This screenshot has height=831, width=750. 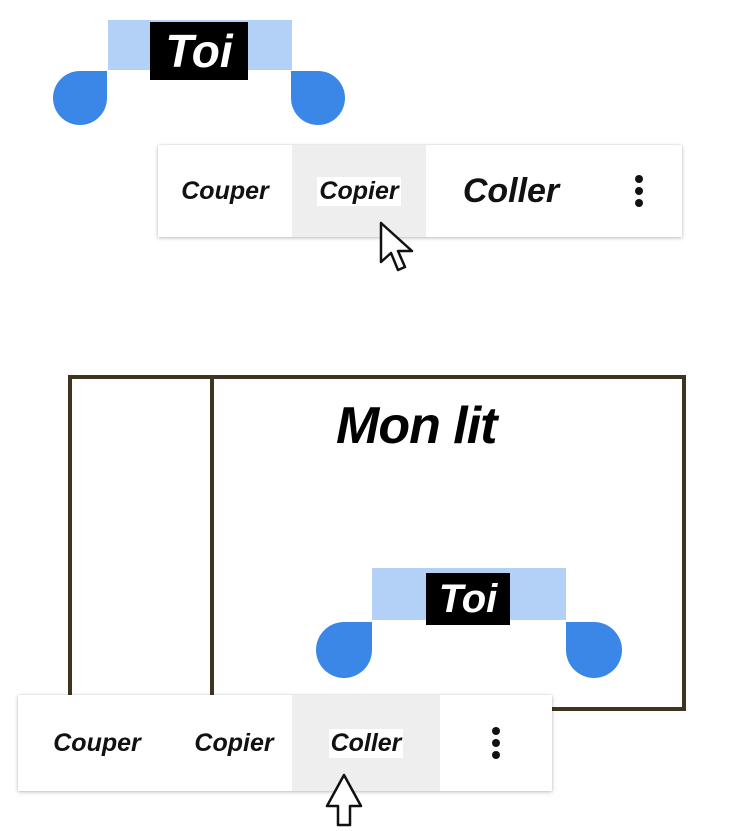 What do you see at coordinates (417, 426) in the screenshot?
I see `bed-label: Mon lit` at bounding box center [417, 426].